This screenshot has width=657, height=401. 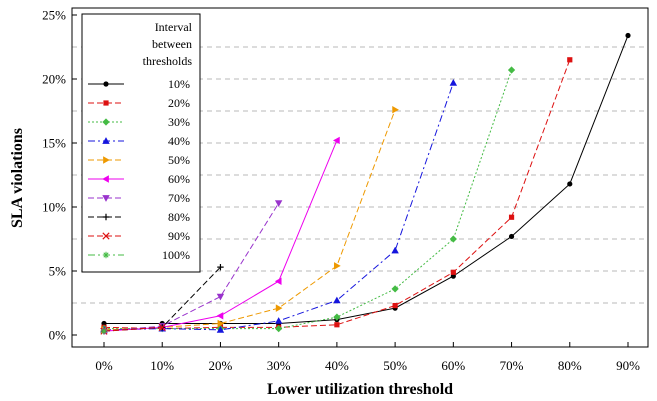 What do you see at coordinates (179, 84) in the screenshot?
I see `legend-label: 10%` at bounding box center [179, 84].